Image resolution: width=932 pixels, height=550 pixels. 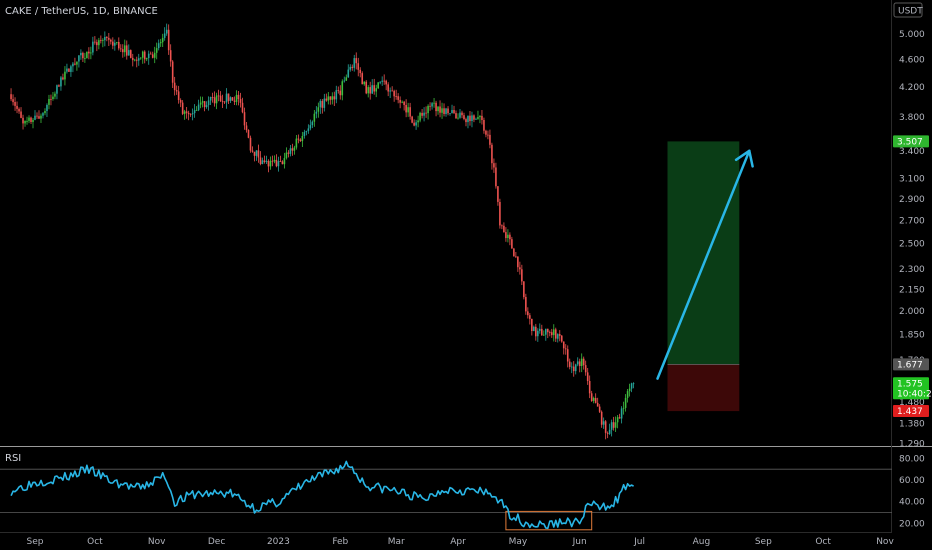 What do you see at coordinates (912, 481) in the screenshot?
I see `rsi-tick-label: 60.00` at bounding box center [912, 481].